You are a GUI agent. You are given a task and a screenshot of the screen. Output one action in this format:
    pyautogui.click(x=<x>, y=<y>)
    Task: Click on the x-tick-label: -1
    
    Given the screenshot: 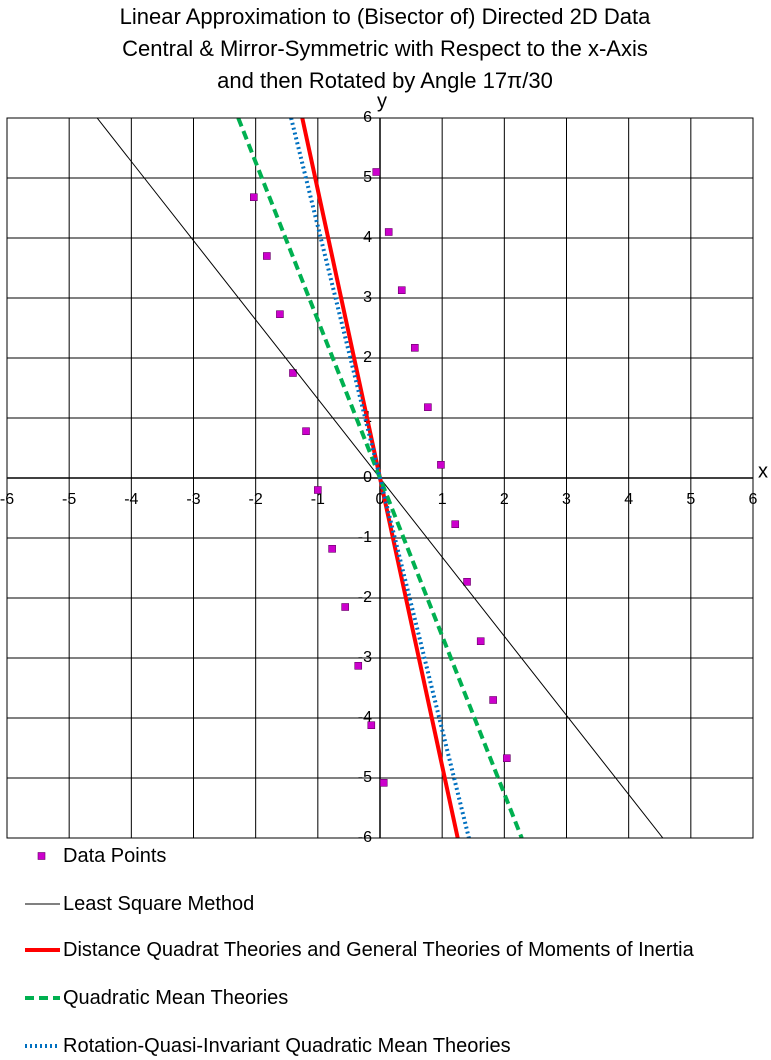 What is the action you would take?
    pyautogui.click(x=318, y=499)
    